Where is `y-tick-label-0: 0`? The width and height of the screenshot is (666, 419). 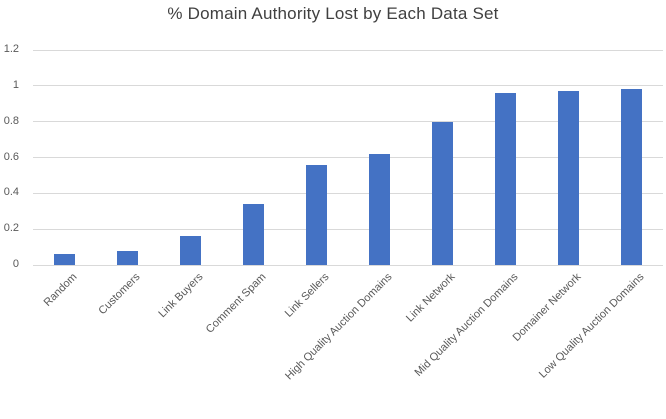 y-tick-label-0: 0 is located at coordinates (15, 264).